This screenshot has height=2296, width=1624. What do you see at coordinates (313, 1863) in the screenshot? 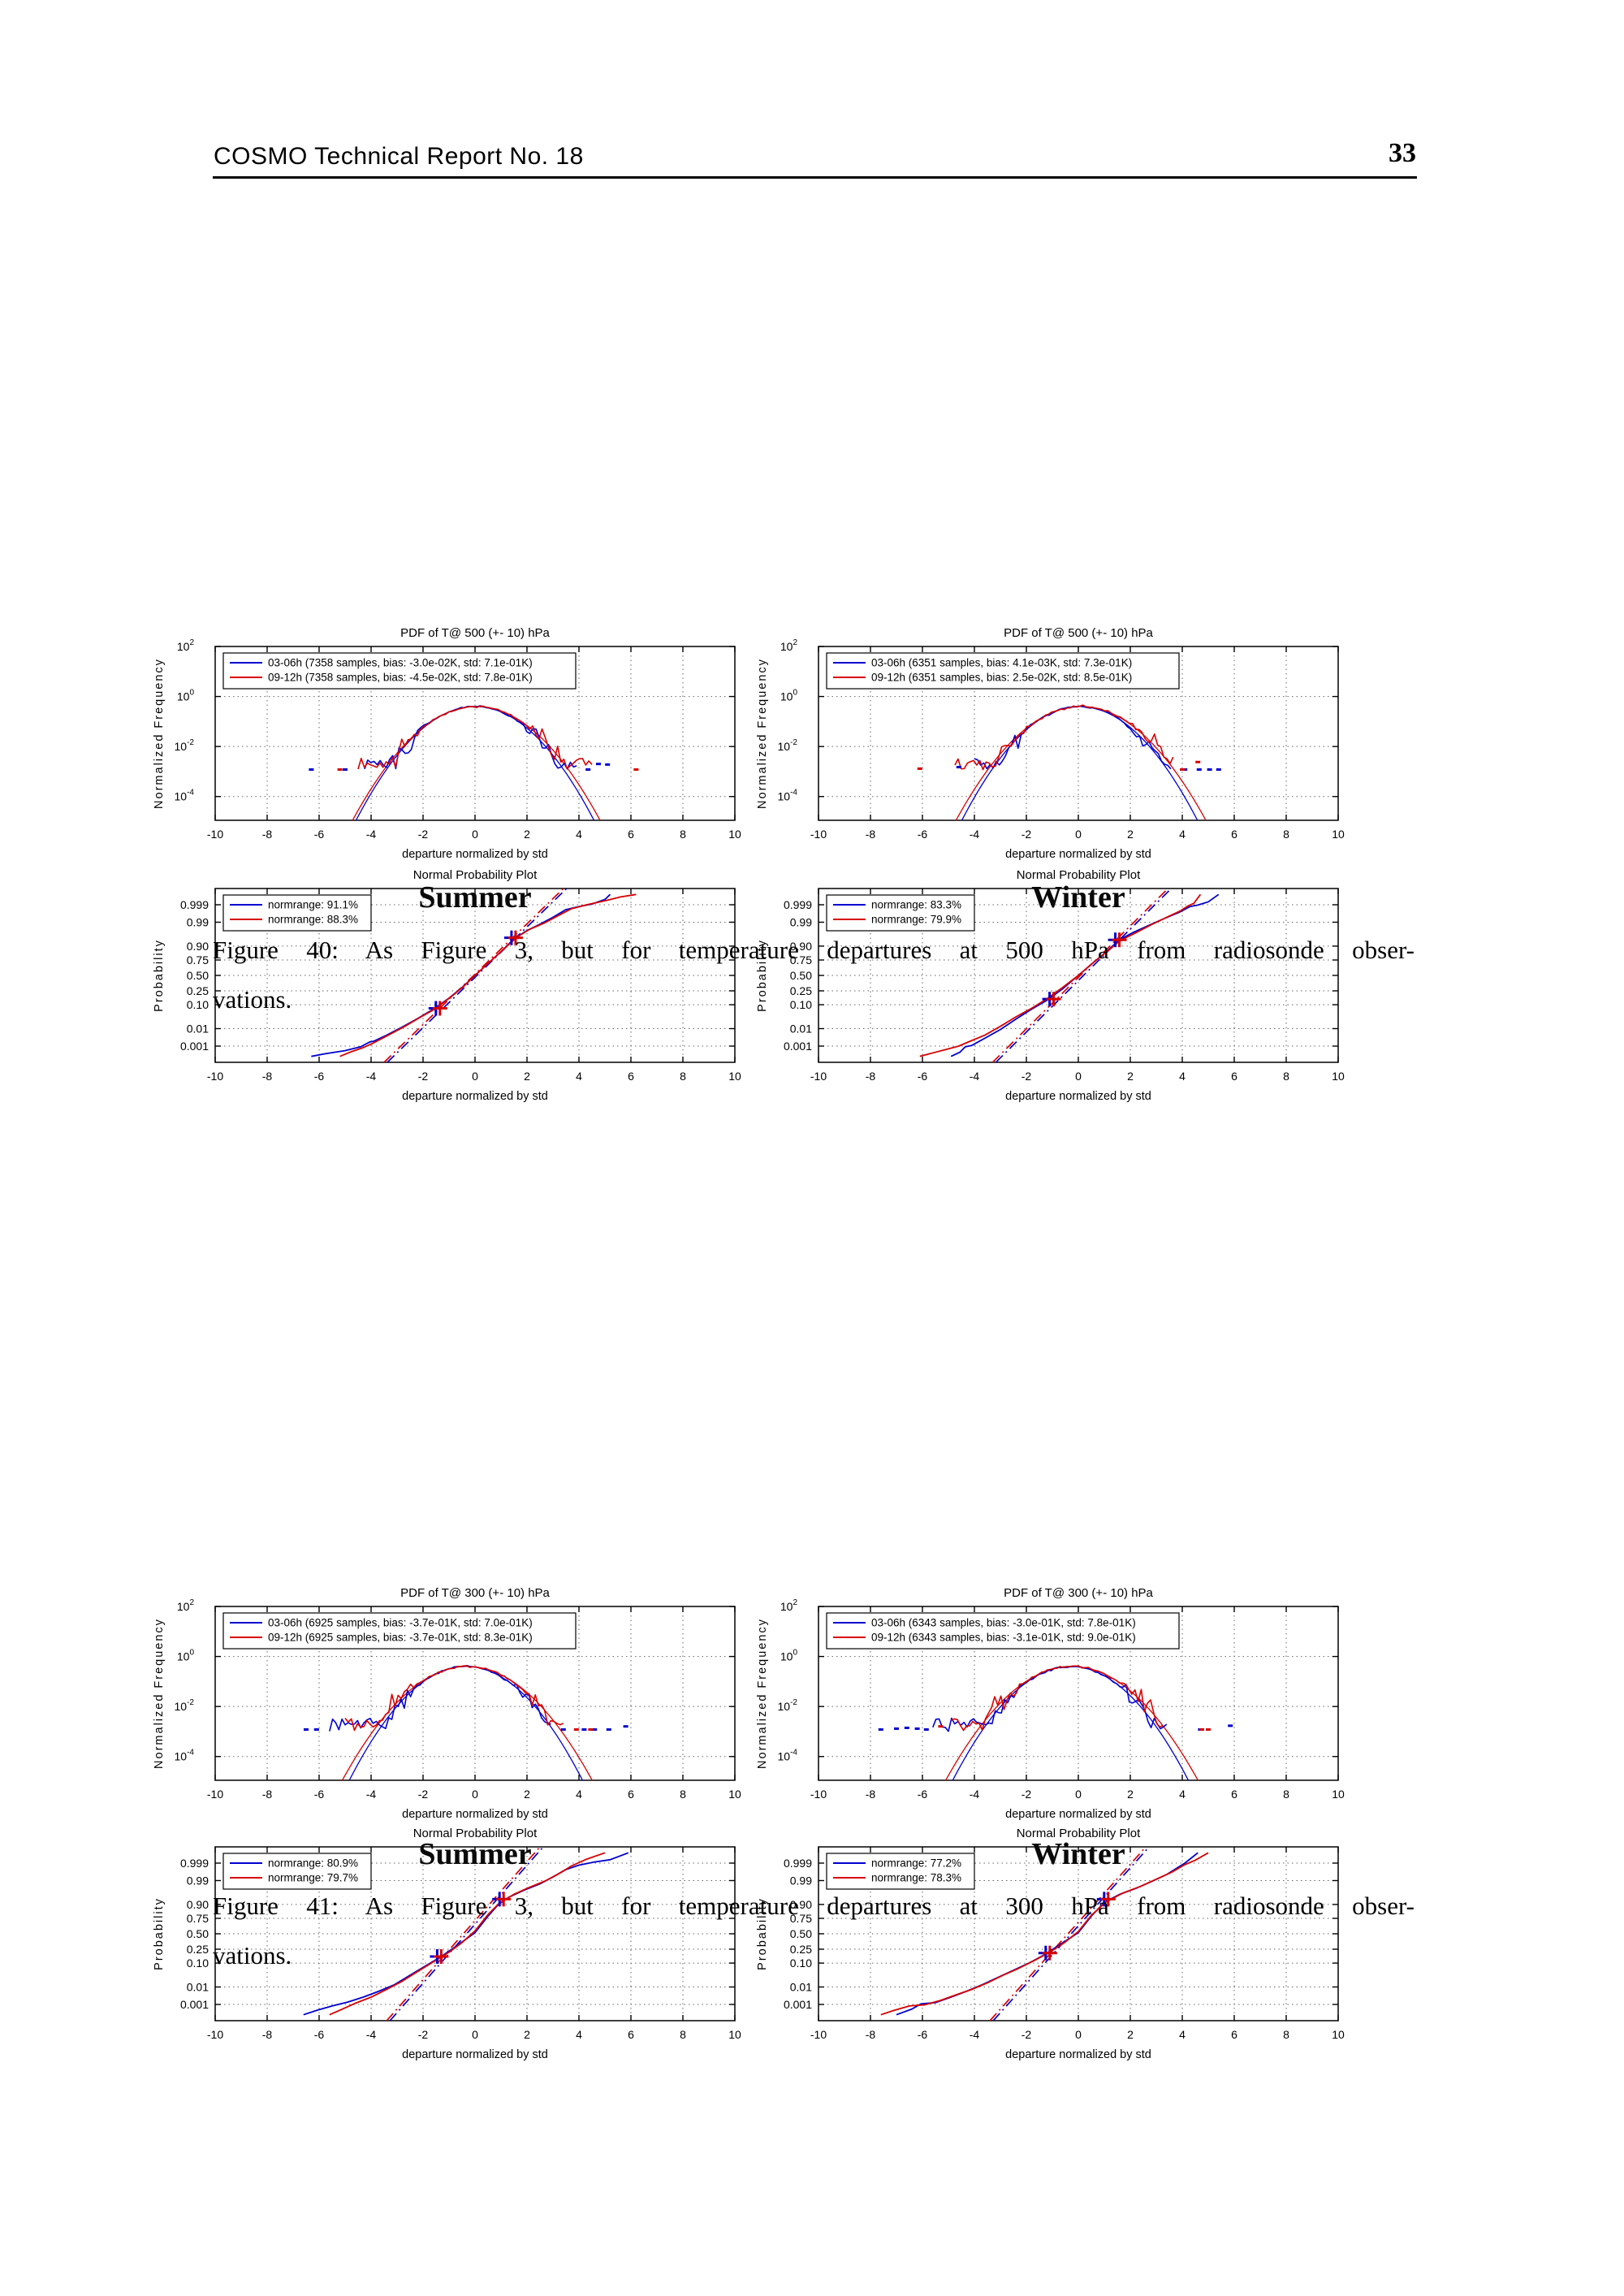
I see `legend-entry-label: normrange: 80.9%` at bounding box center [313, 1863].